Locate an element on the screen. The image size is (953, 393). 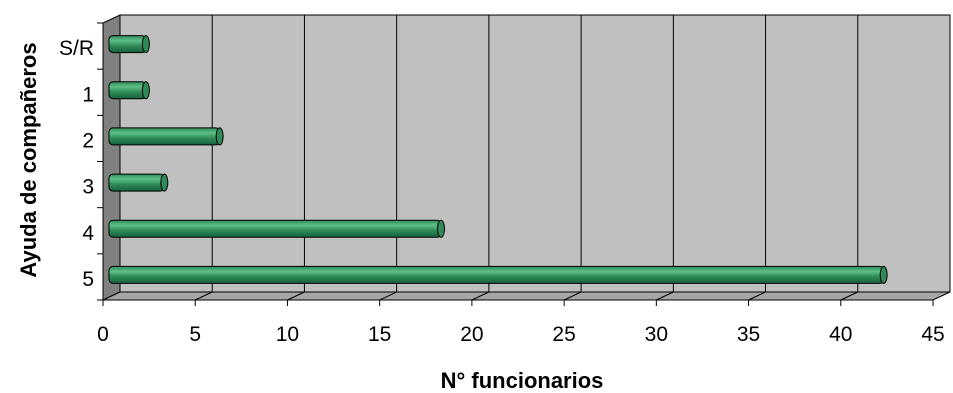
y-tick-label: 4 is located at coordinates (88, 233).